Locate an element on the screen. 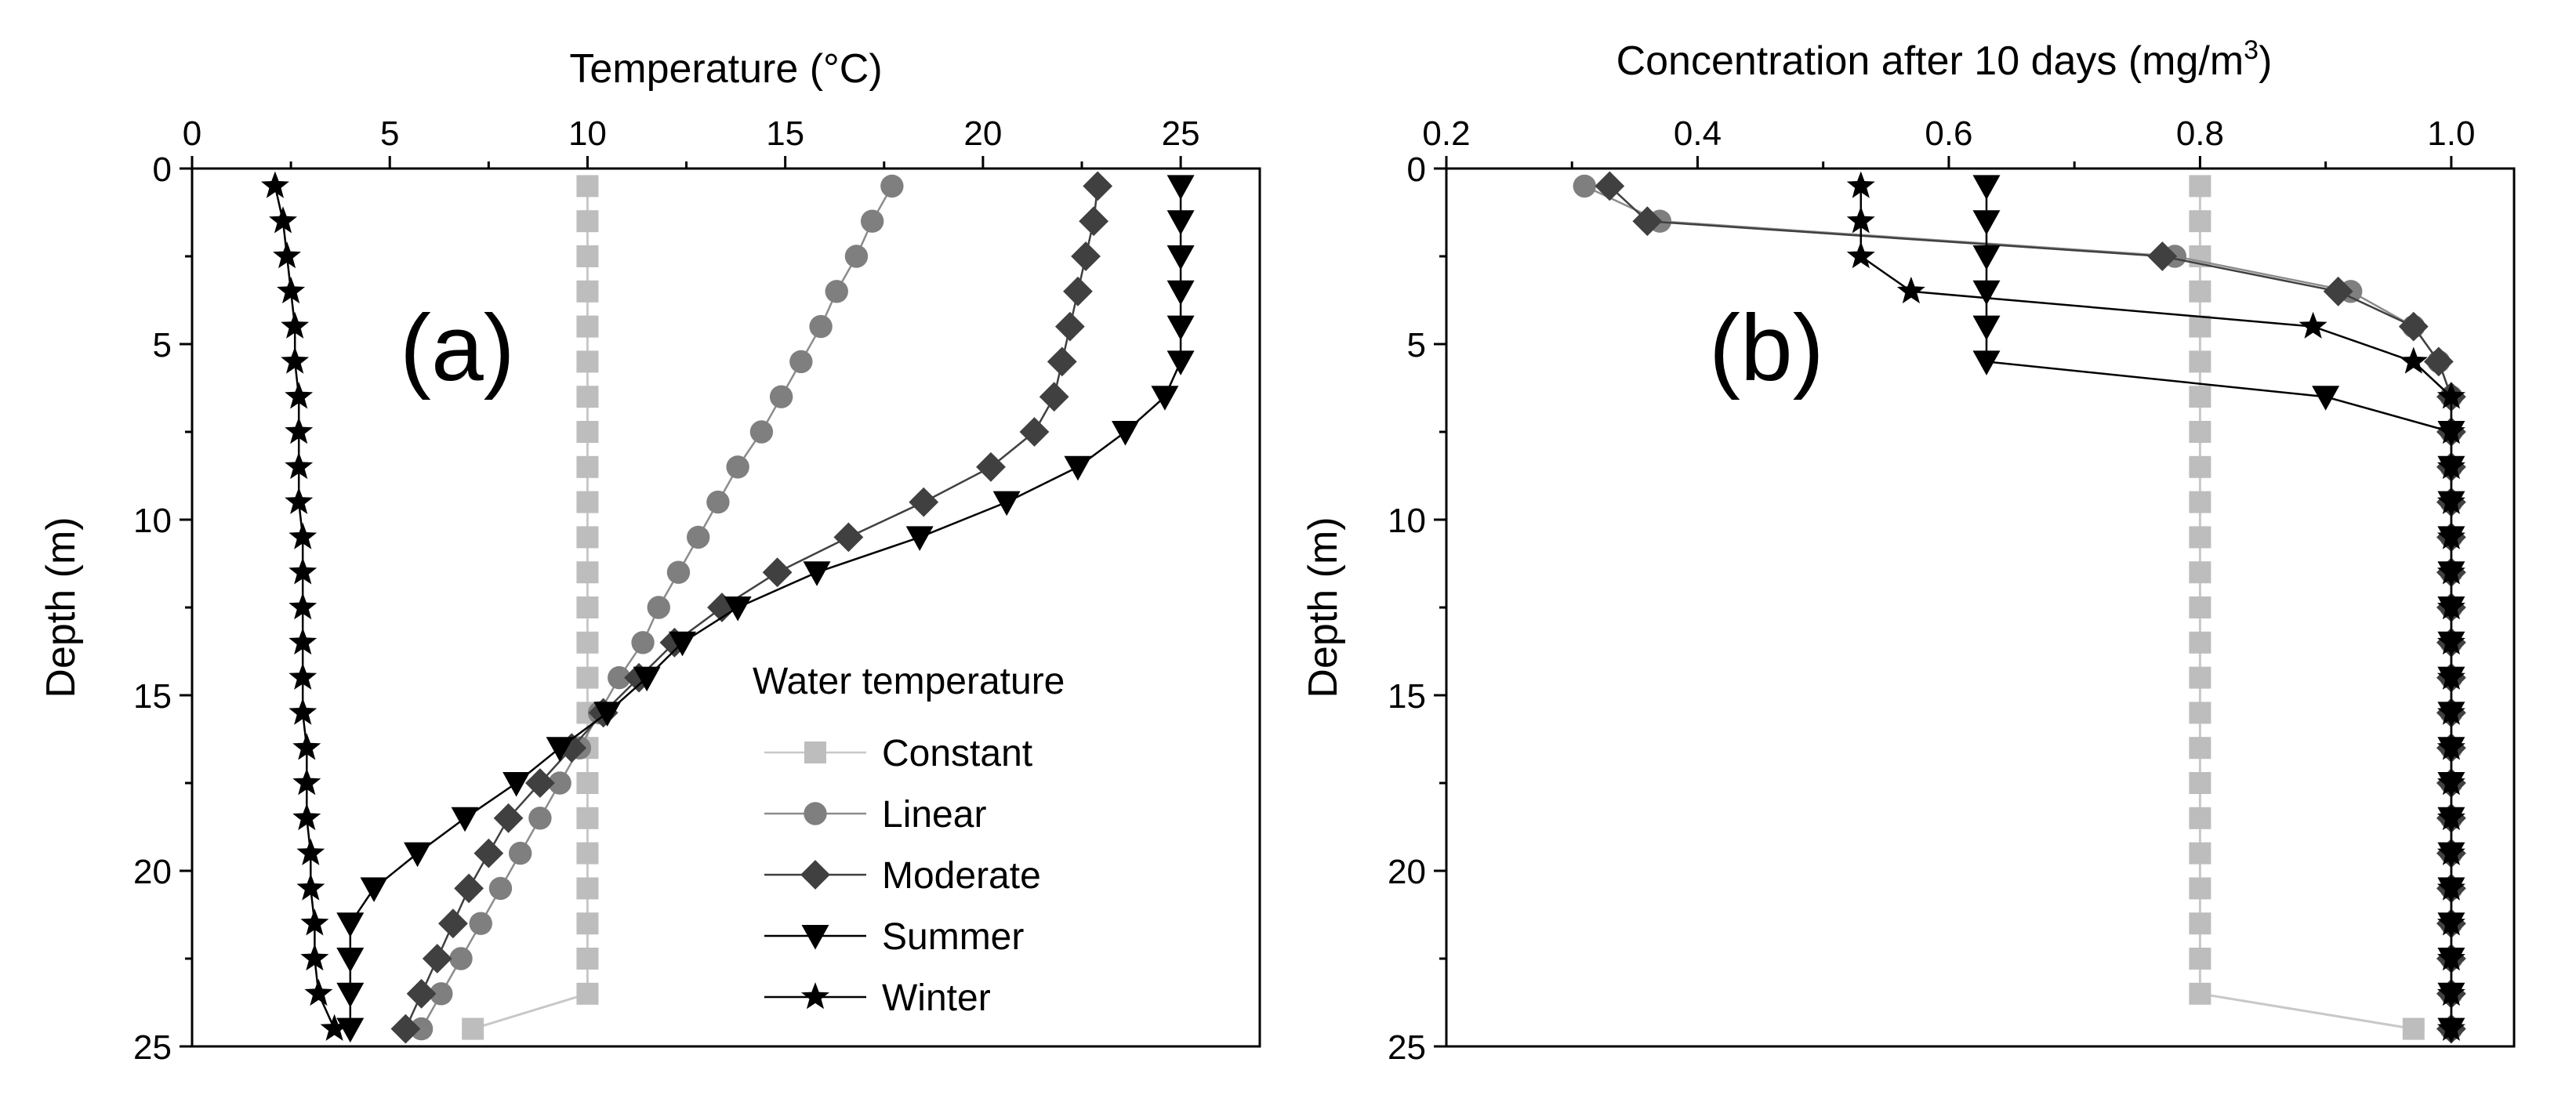 The height and width of the screenshot is (1095, 2576). legend-title: Water temperature is located at coordinates (909, 682).